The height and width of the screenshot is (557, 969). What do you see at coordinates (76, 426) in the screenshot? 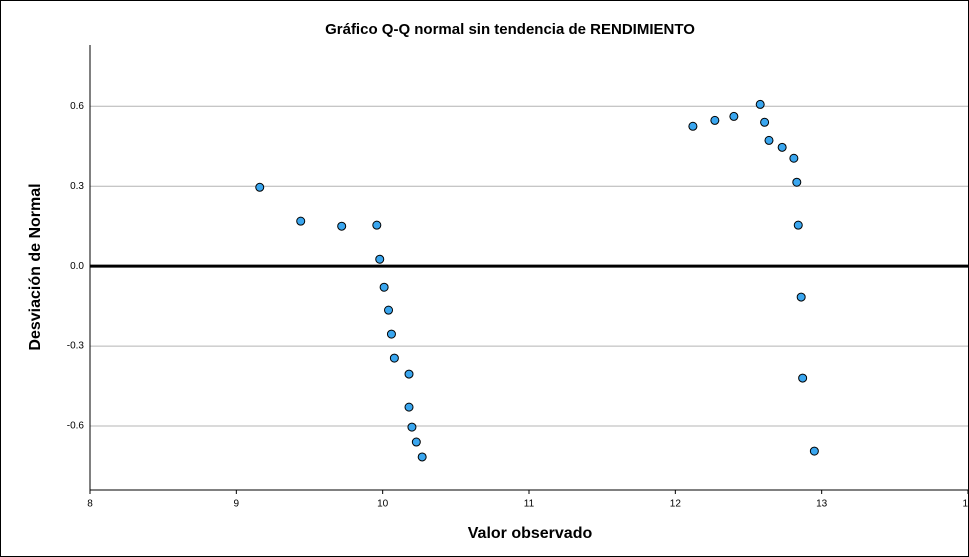
I see `y-tick-label: -0.6` at bounding box center [76, 426].